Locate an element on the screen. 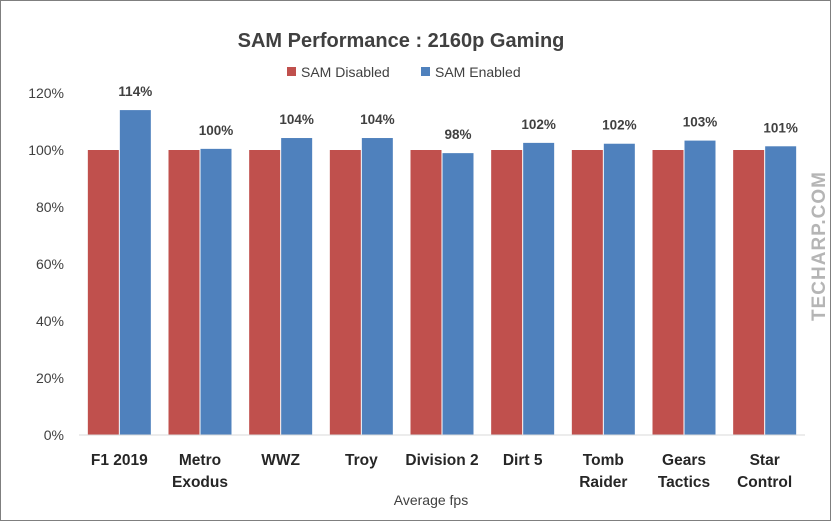 The height and width of the screenshot is (522, 831). y-axis: 0% 20% 40% 60% 80% 100% 120% is located at coordinates (46, 264).